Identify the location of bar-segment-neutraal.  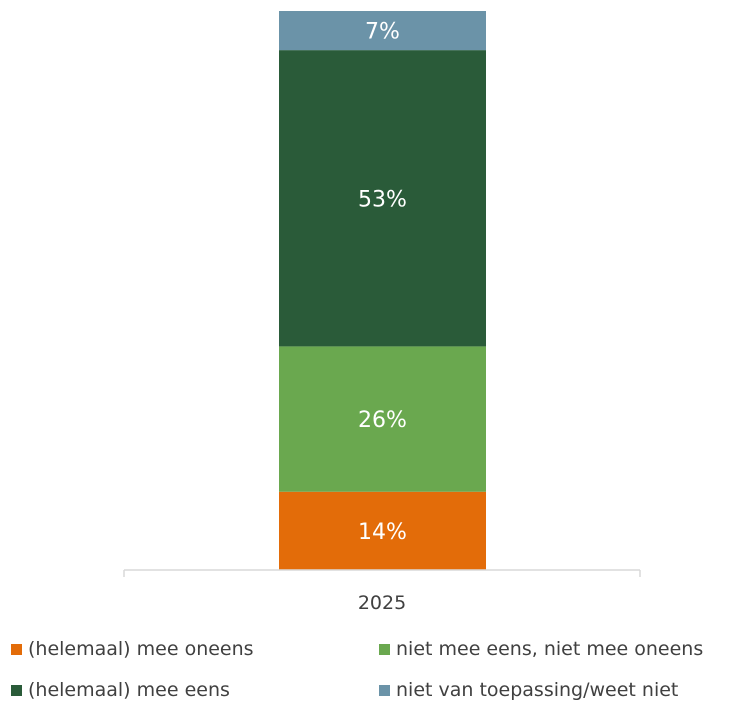
(382, 419).